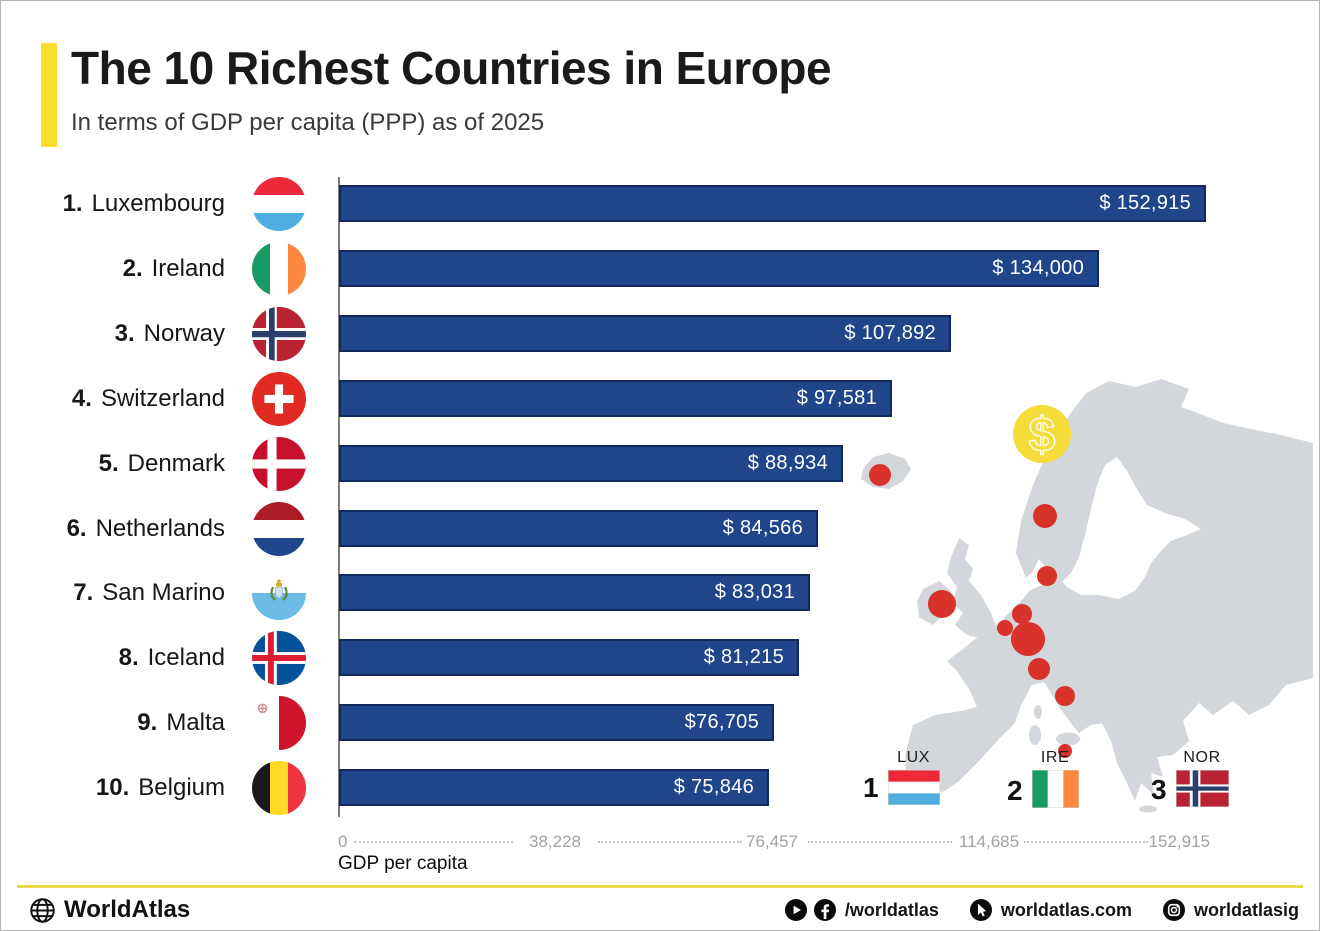 This screenshot has width=1320, height=931. I want to click on gdp-bar-luxembourg: $ 152,915, so click(772, 203).